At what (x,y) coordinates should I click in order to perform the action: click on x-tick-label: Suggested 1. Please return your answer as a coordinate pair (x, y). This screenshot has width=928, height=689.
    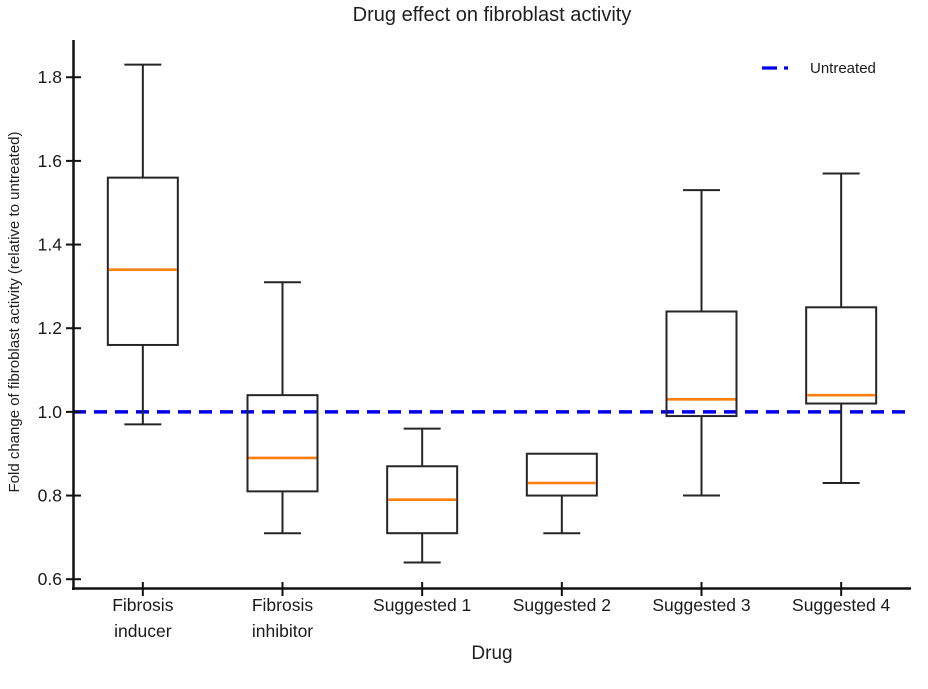
    Looking at the image, I should click on (422, 605).